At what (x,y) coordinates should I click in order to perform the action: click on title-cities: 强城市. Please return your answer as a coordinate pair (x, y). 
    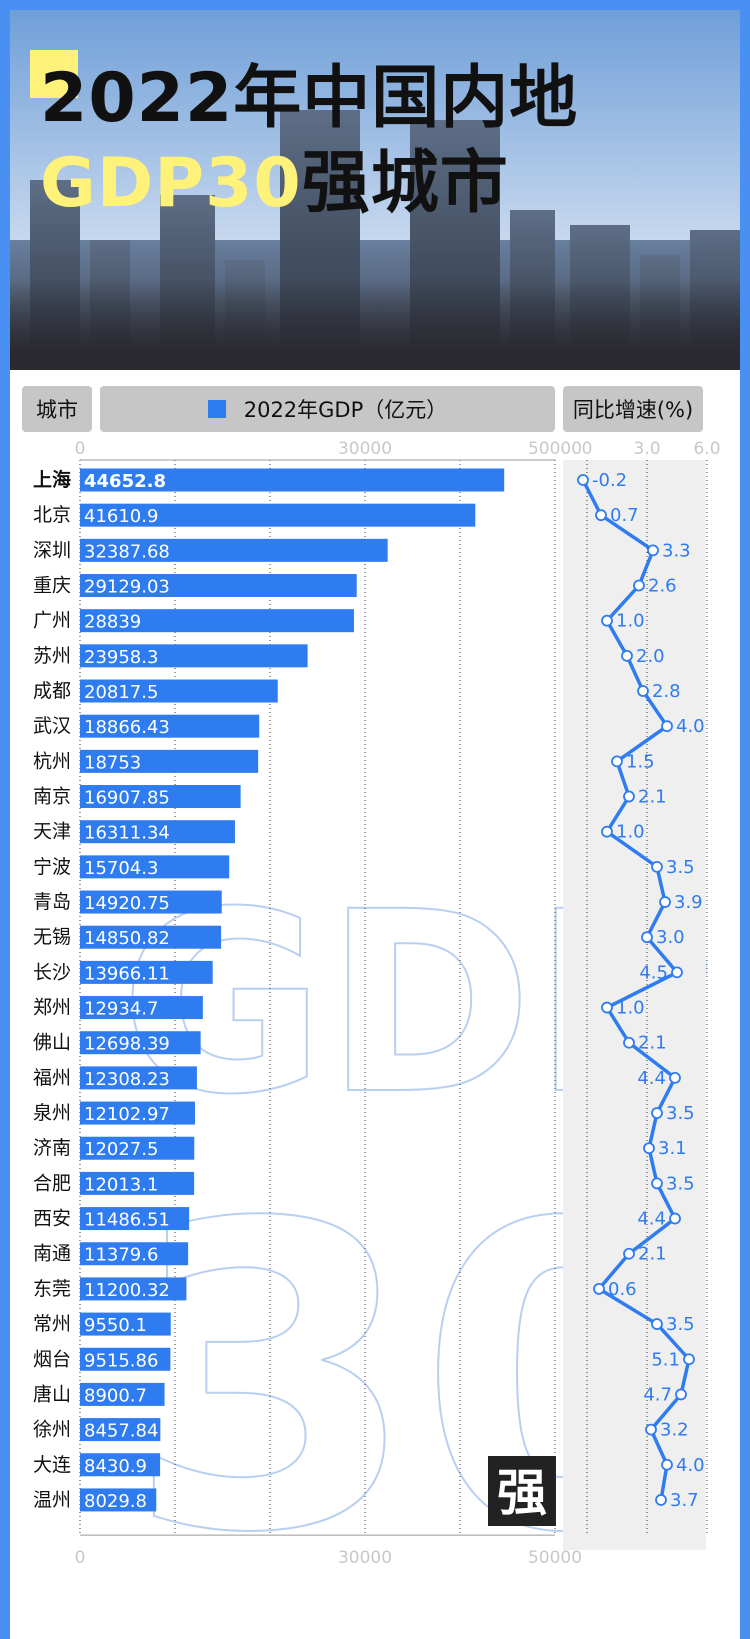
    Looking at the image, I should click on (405, 183).